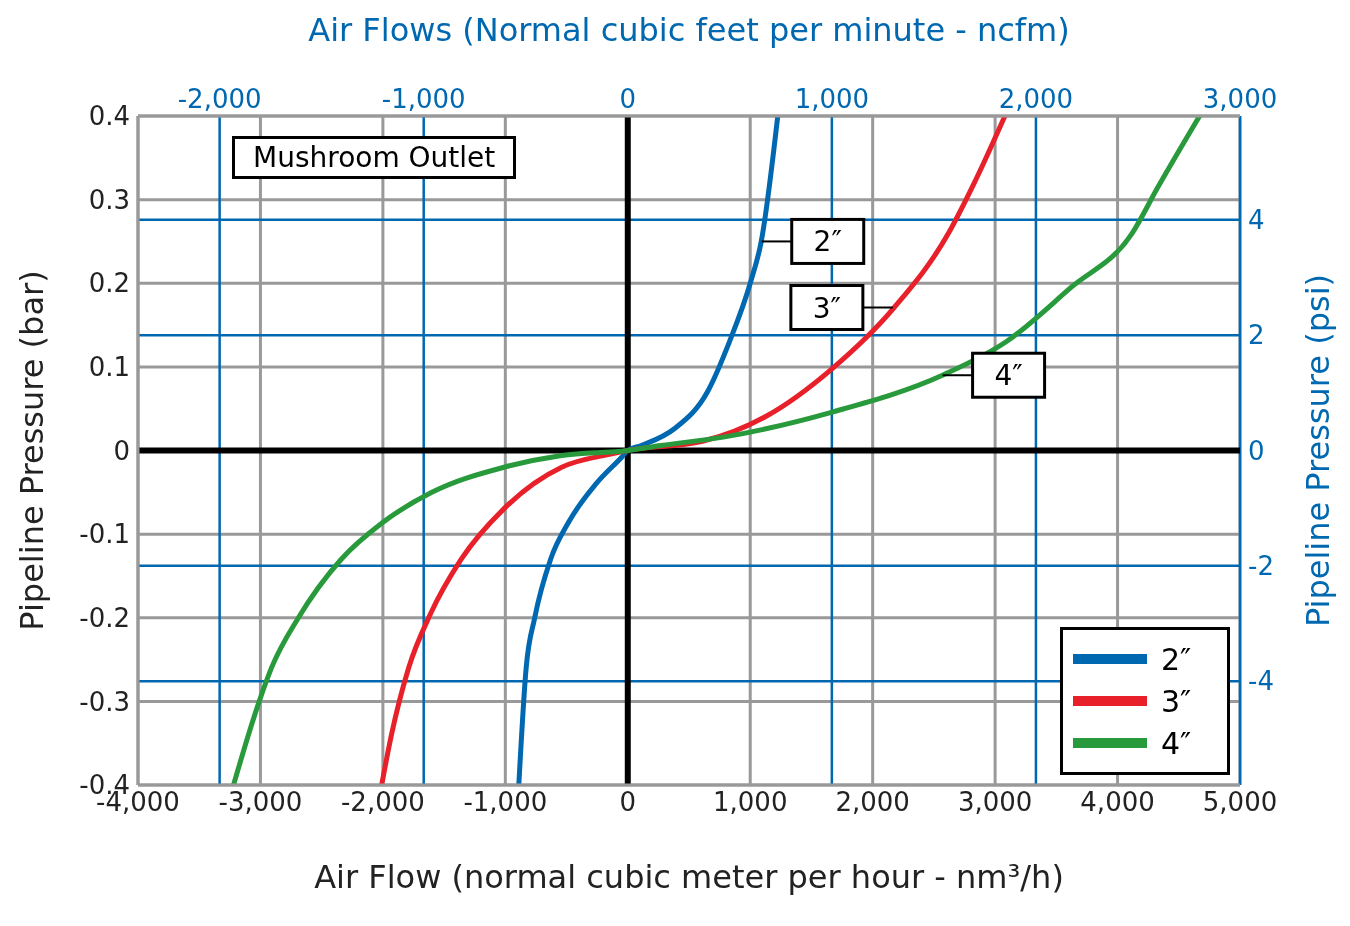 The height and width of the screenshot is (926, 1350). Describe the element at coordinates (109, 367) in the screenshot. I see `y-tick-label: 0.1` at that location.